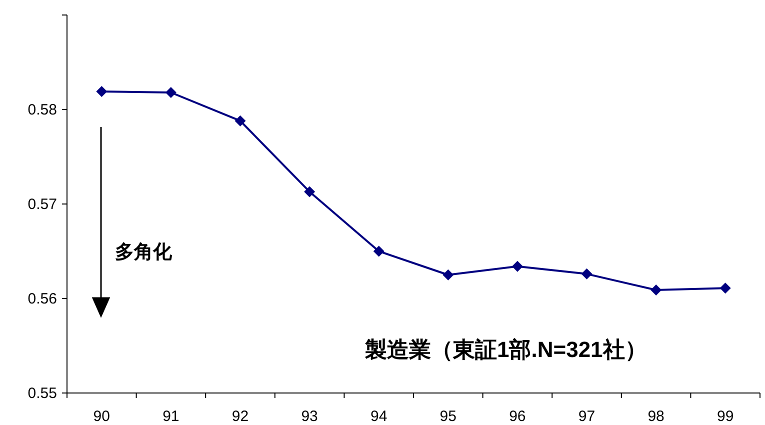  I want to click on x-tick-label: 92, so click(240, 416).